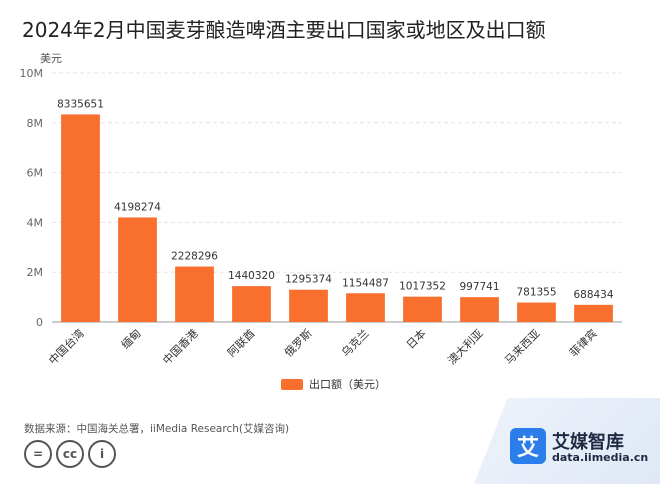 The image size is (660, 484). I want to click on cc-icon: cc, so click(70, 454).